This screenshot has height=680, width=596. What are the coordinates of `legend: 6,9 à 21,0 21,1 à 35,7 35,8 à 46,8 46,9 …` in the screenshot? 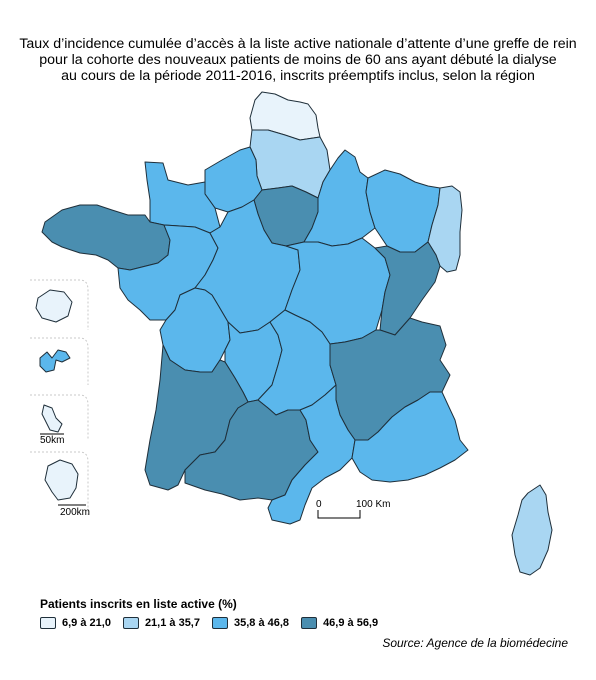 It's located at (215, 623).